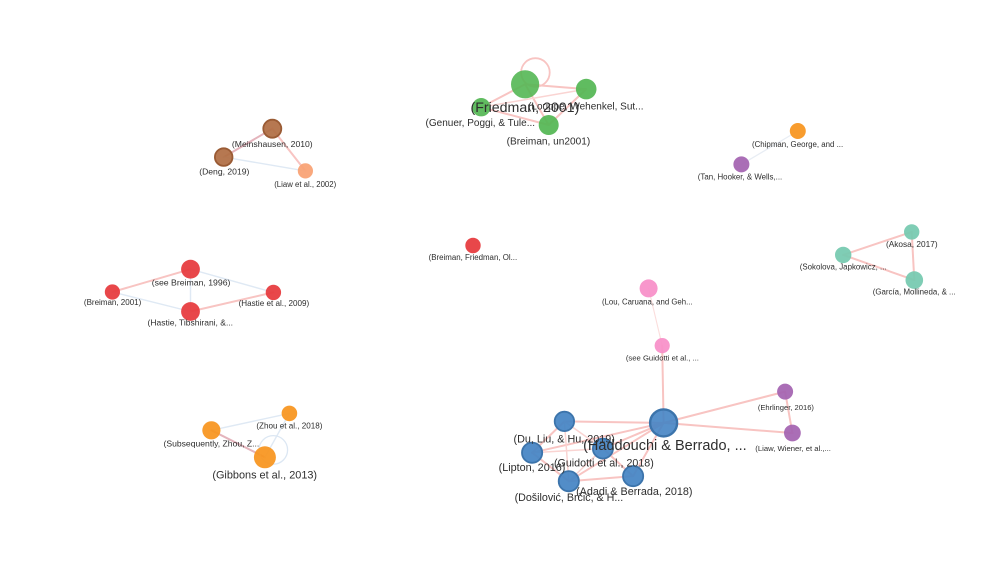 The width and height of the screenshot is (1000, 588). What do you see at coordinates (786, 407) in the screenshot?
I see `svg-text: (Ehrlinger, 2016)` at bounding box center [786, 407].